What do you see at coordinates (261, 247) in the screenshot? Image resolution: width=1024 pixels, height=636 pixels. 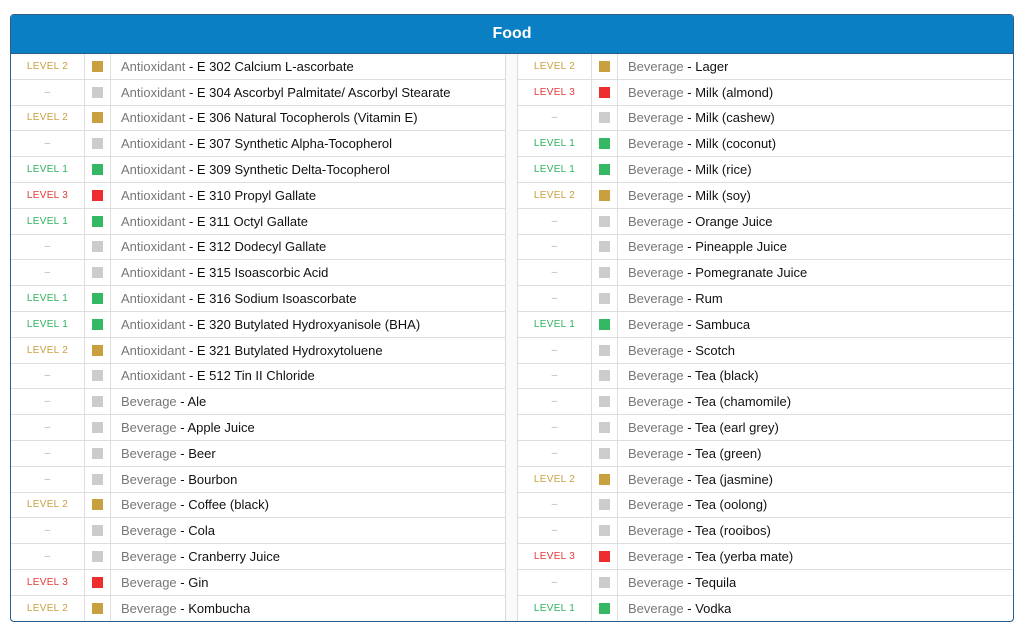 I see `entry-name: E 312 Dodecyl Gallate` at bounding box center [261, 247].